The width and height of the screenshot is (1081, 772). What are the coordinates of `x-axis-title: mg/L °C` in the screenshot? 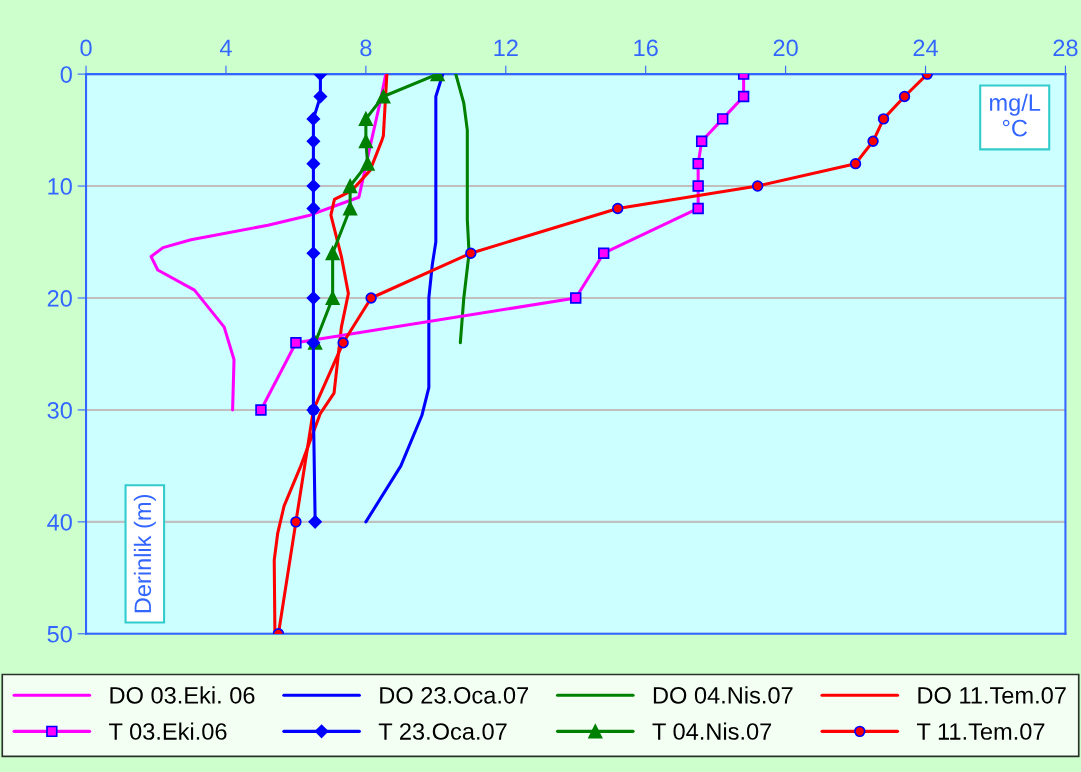 It's located at (1015, 115).